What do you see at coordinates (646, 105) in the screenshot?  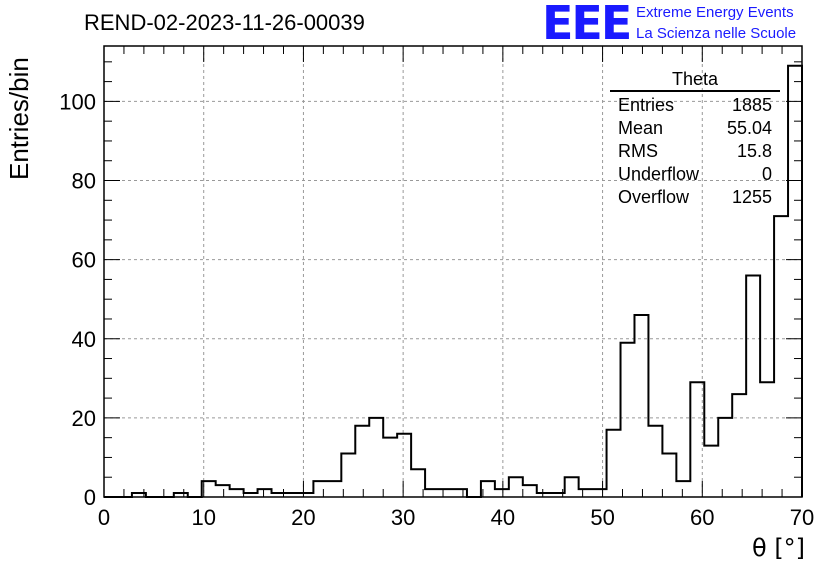 I see `stats-label: Entries` at bounding box center [646, 105].